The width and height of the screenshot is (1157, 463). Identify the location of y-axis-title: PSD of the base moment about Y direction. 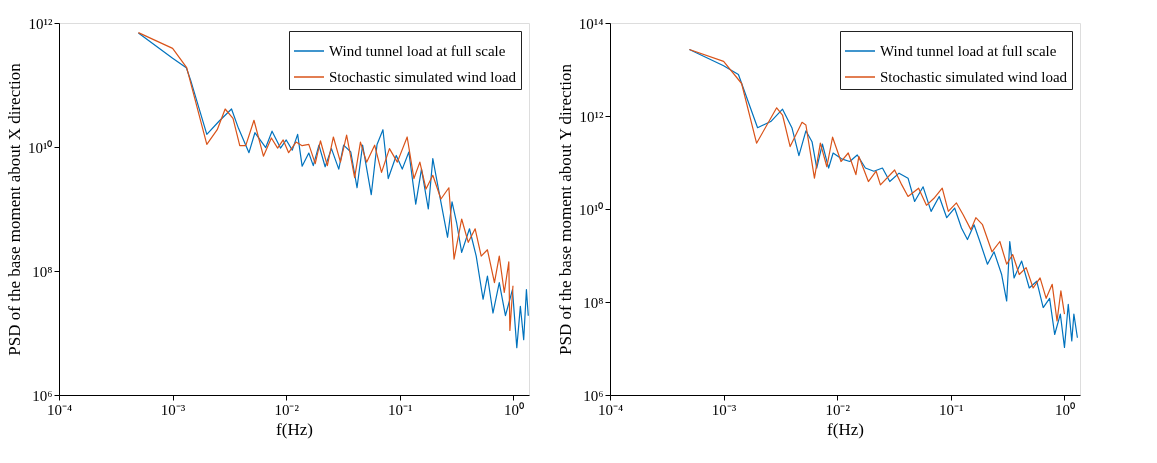
(565, 209).